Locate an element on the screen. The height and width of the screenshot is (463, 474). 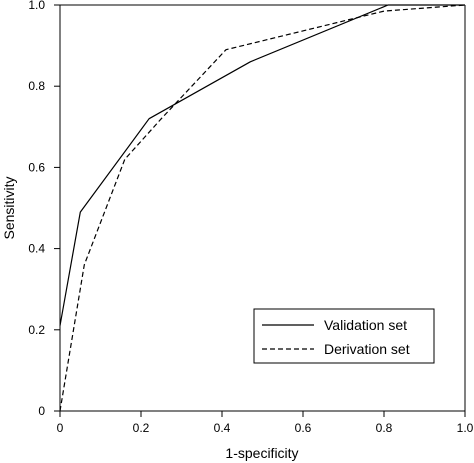
legend-box is located at coordinates (344, 336).